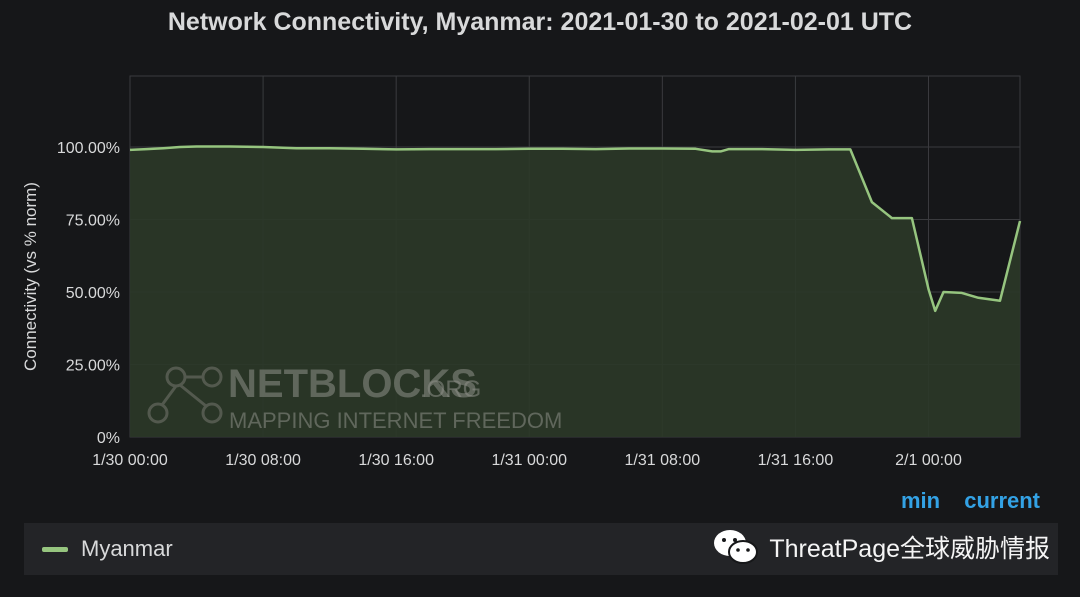  Describe the element at coordinates (396, 460) in the screenshot. I see `x-tick-label: 1/30 16:00` at that location.